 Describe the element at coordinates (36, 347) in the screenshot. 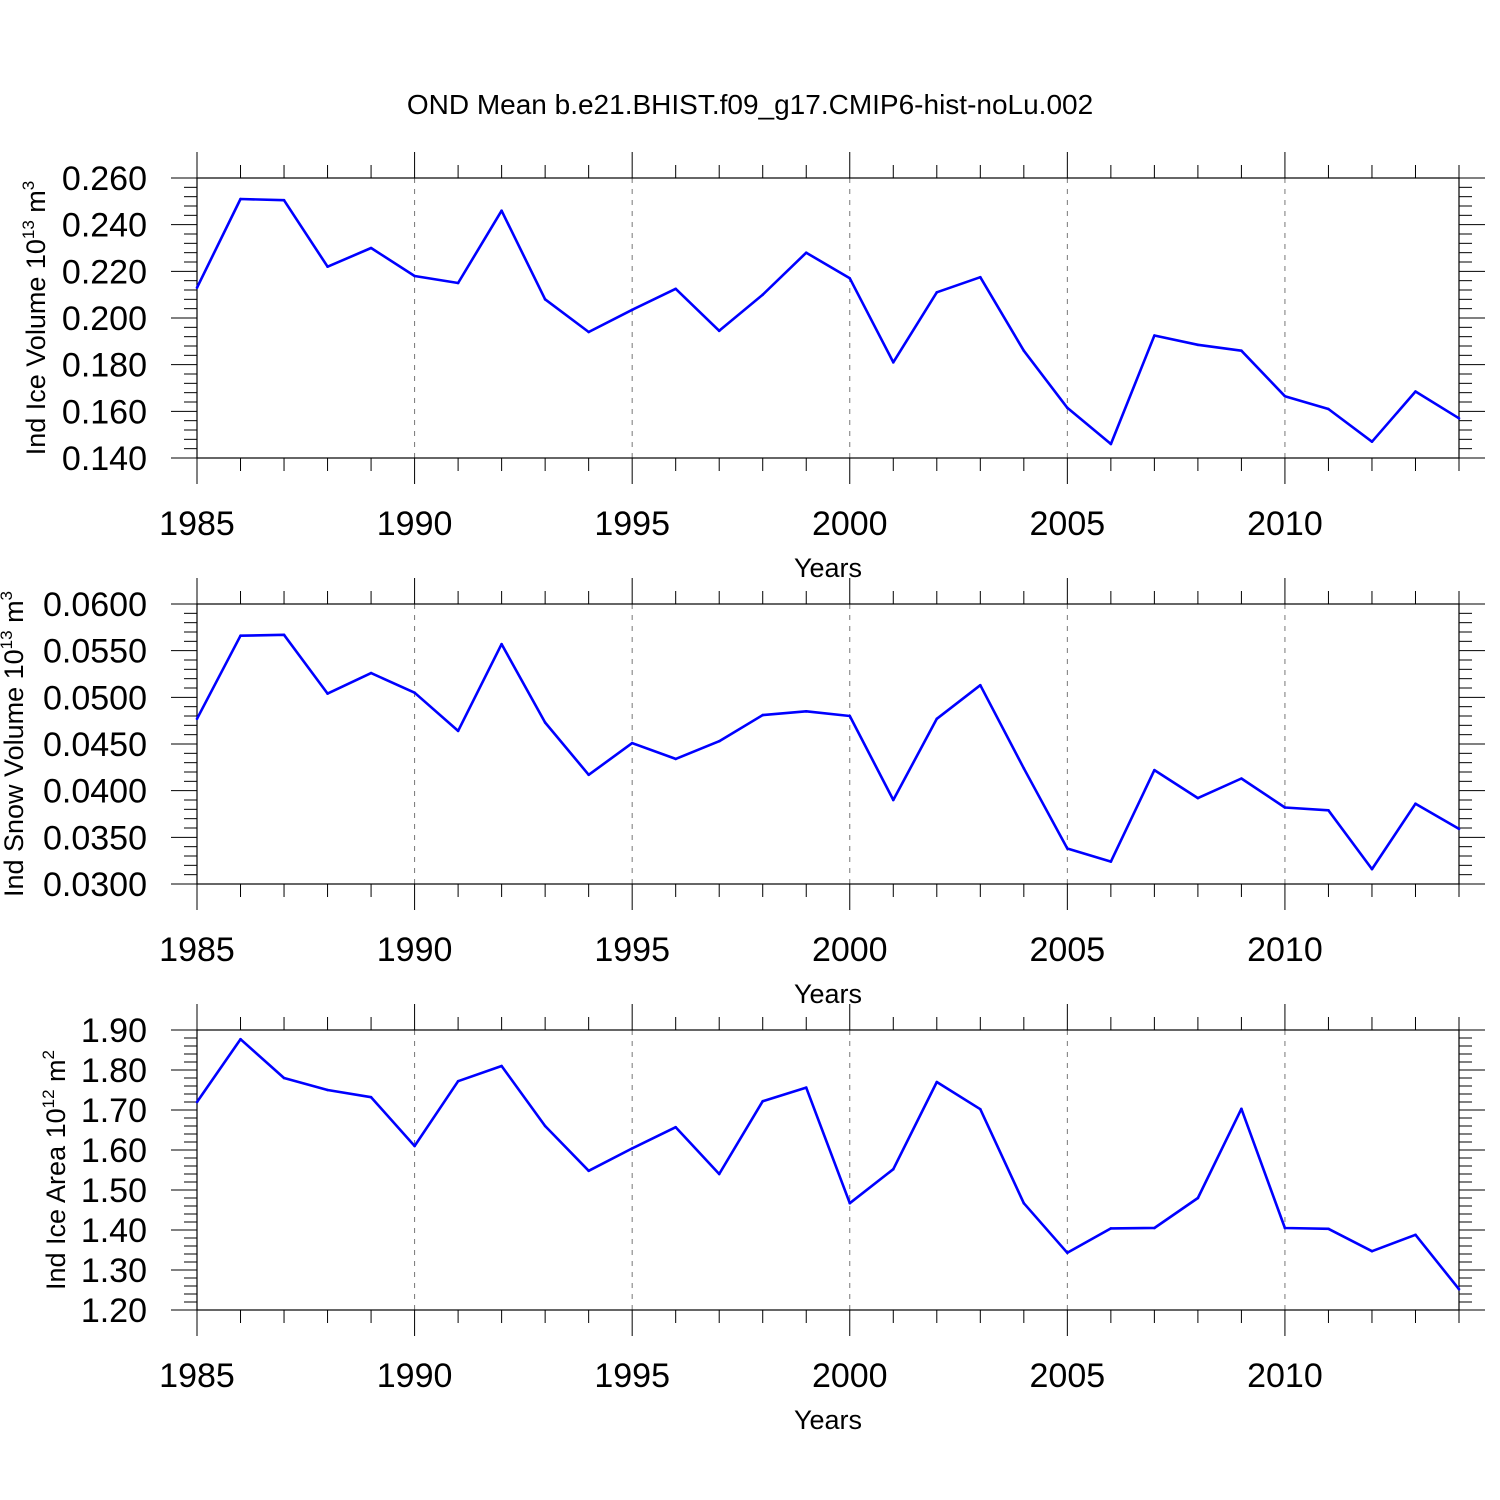

I see `y-axis-label-main: Ind Ice Volume 10` at that location.